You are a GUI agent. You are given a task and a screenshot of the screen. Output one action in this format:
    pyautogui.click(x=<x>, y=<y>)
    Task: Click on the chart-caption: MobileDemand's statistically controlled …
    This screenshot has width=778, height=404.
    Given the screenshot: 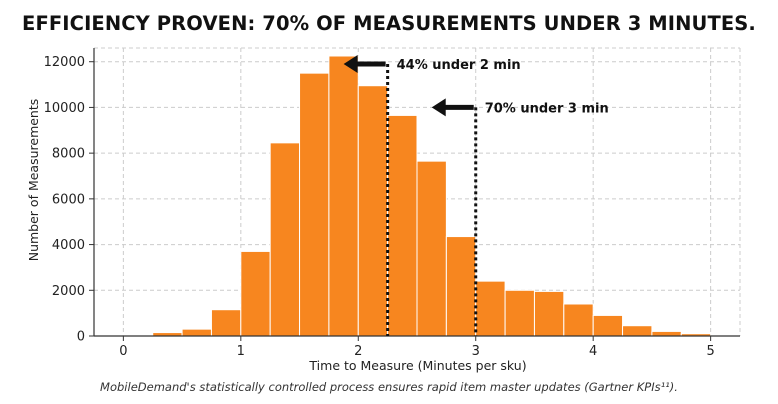 What is the action you would take?
    pyautogui.click(x=389, y=387)
    